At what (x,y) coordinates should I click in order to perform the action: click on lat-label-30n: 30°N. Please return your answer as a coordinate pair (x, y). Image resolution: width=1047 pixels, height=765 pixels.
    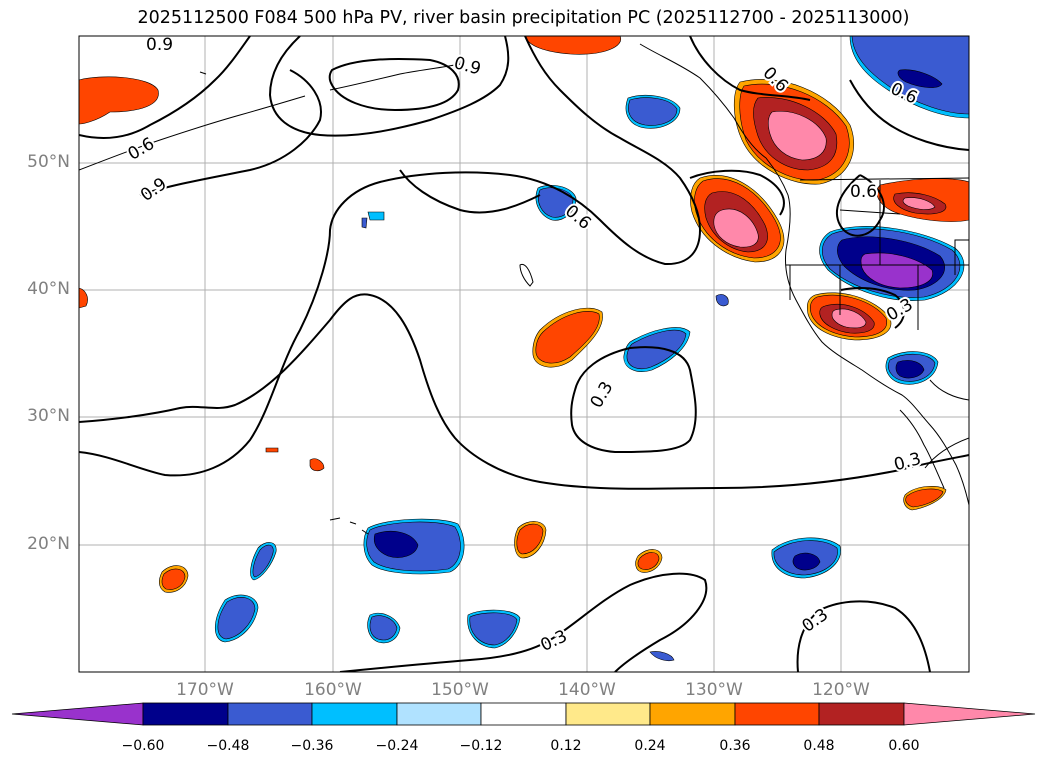
    Looking at the image, I should click on (48, 416).